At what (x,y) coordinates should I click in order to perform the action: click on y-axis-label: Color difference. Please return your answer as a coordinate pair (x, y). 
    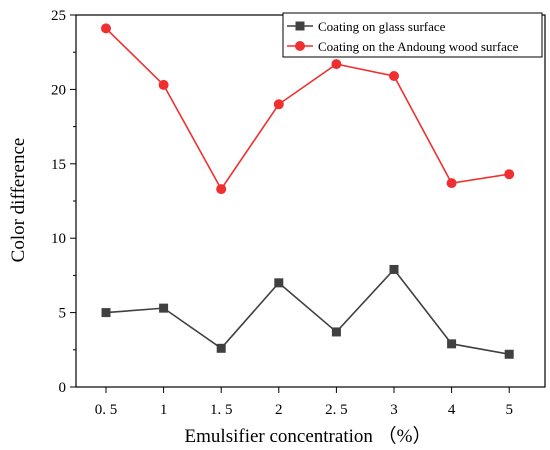
    Looking at the image, I should click on (18, 200).